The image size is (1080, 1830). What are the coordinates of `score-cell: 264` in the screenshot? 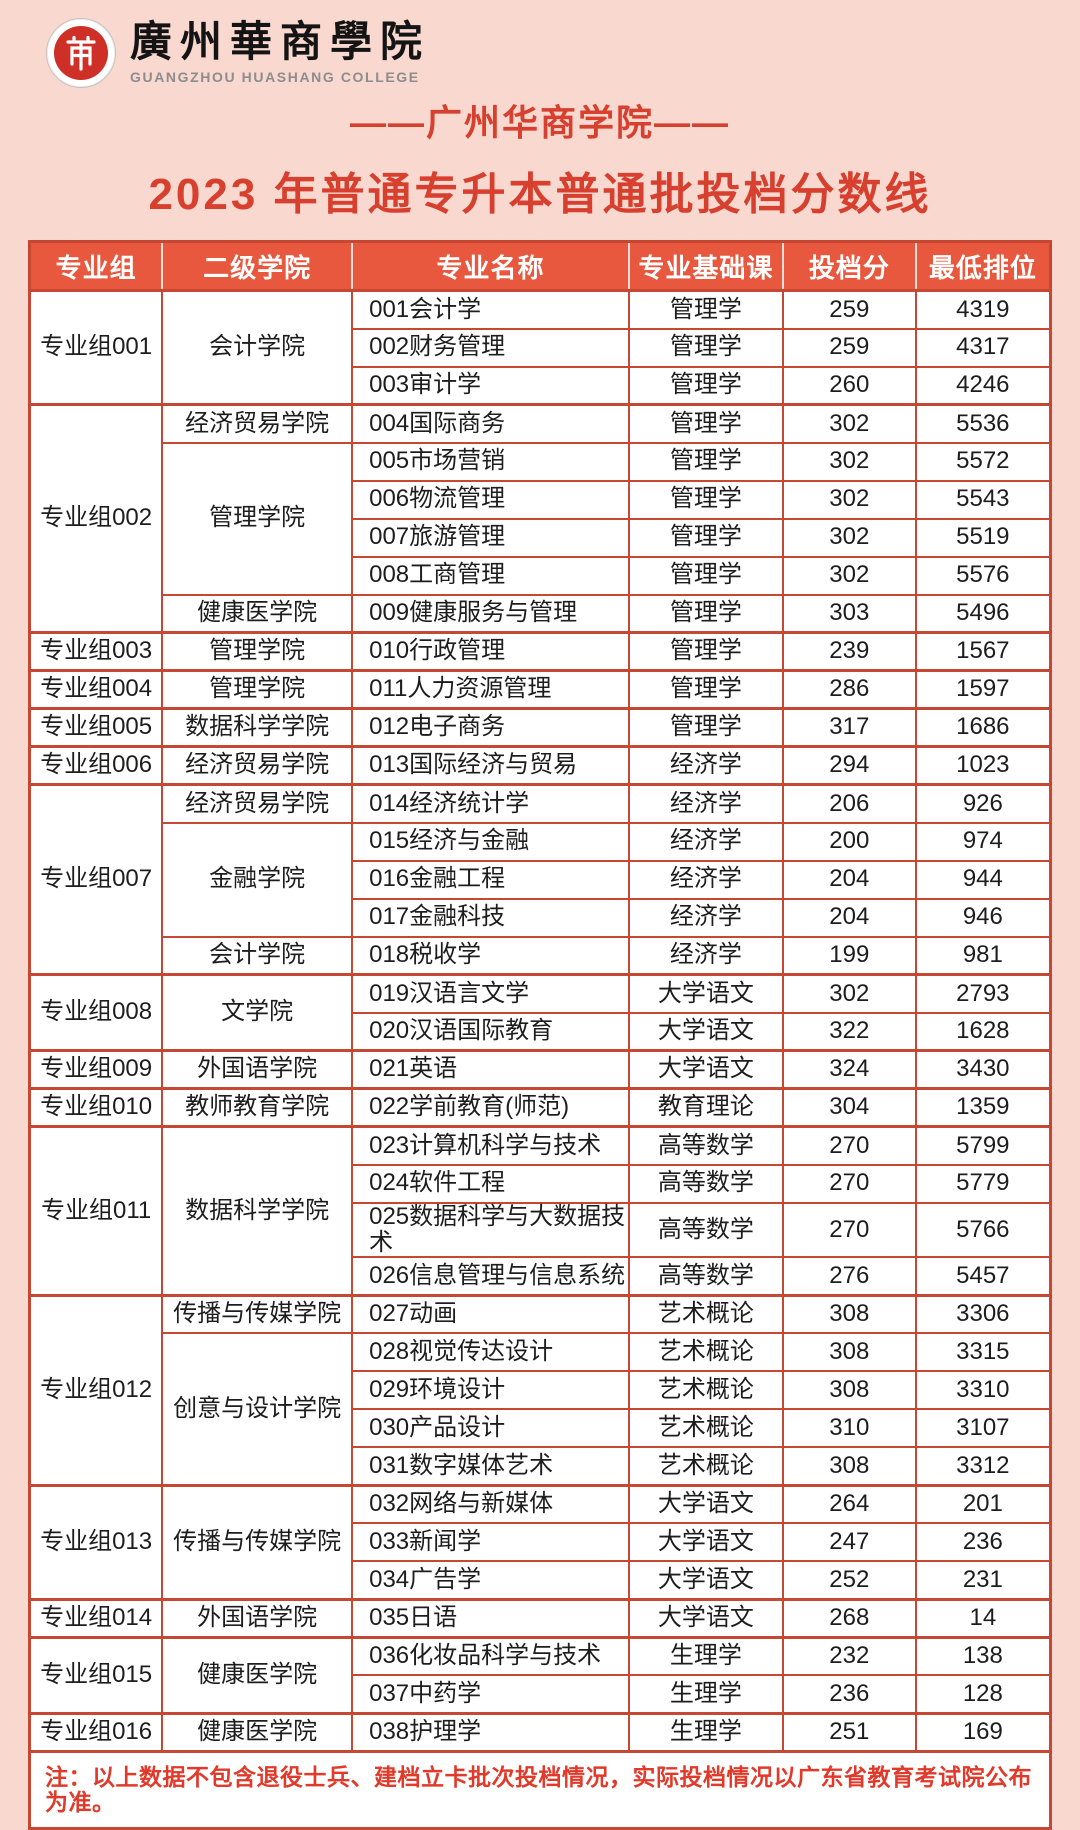 It's located at (849, 1504).